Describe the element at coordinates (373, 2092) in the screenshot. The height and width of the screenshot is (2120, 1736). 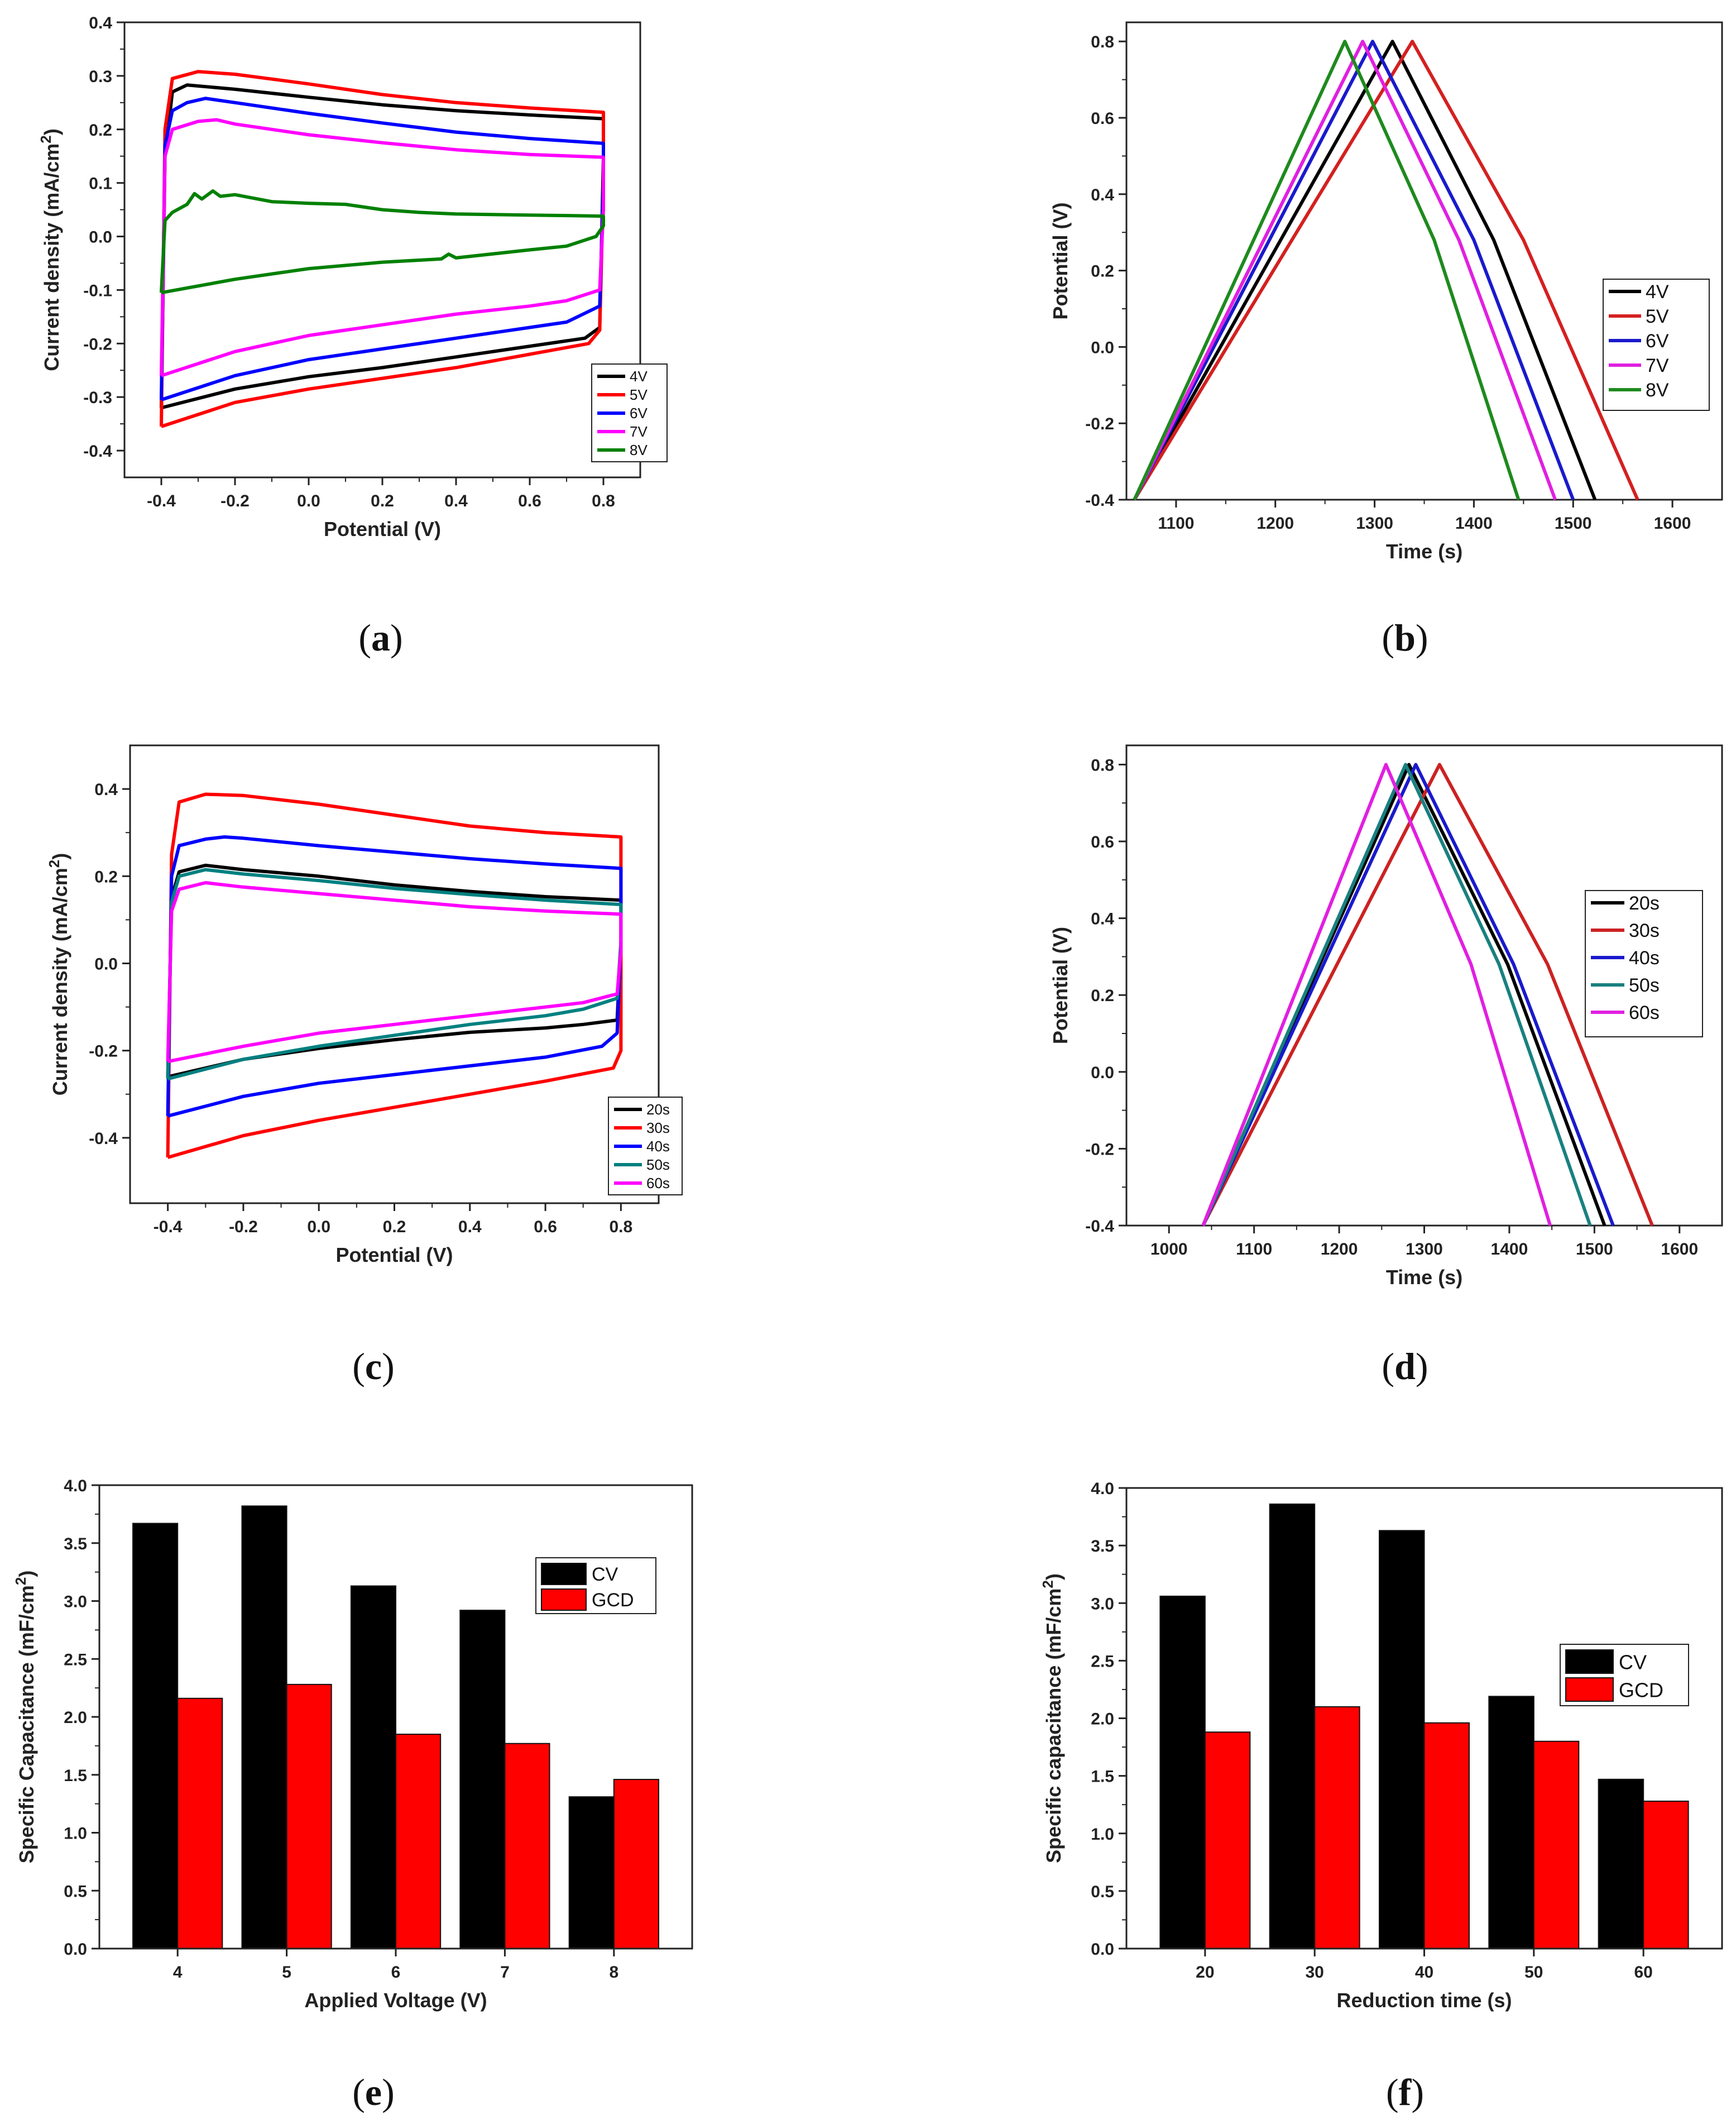
I see `panel-label-e: (e)` at that location.